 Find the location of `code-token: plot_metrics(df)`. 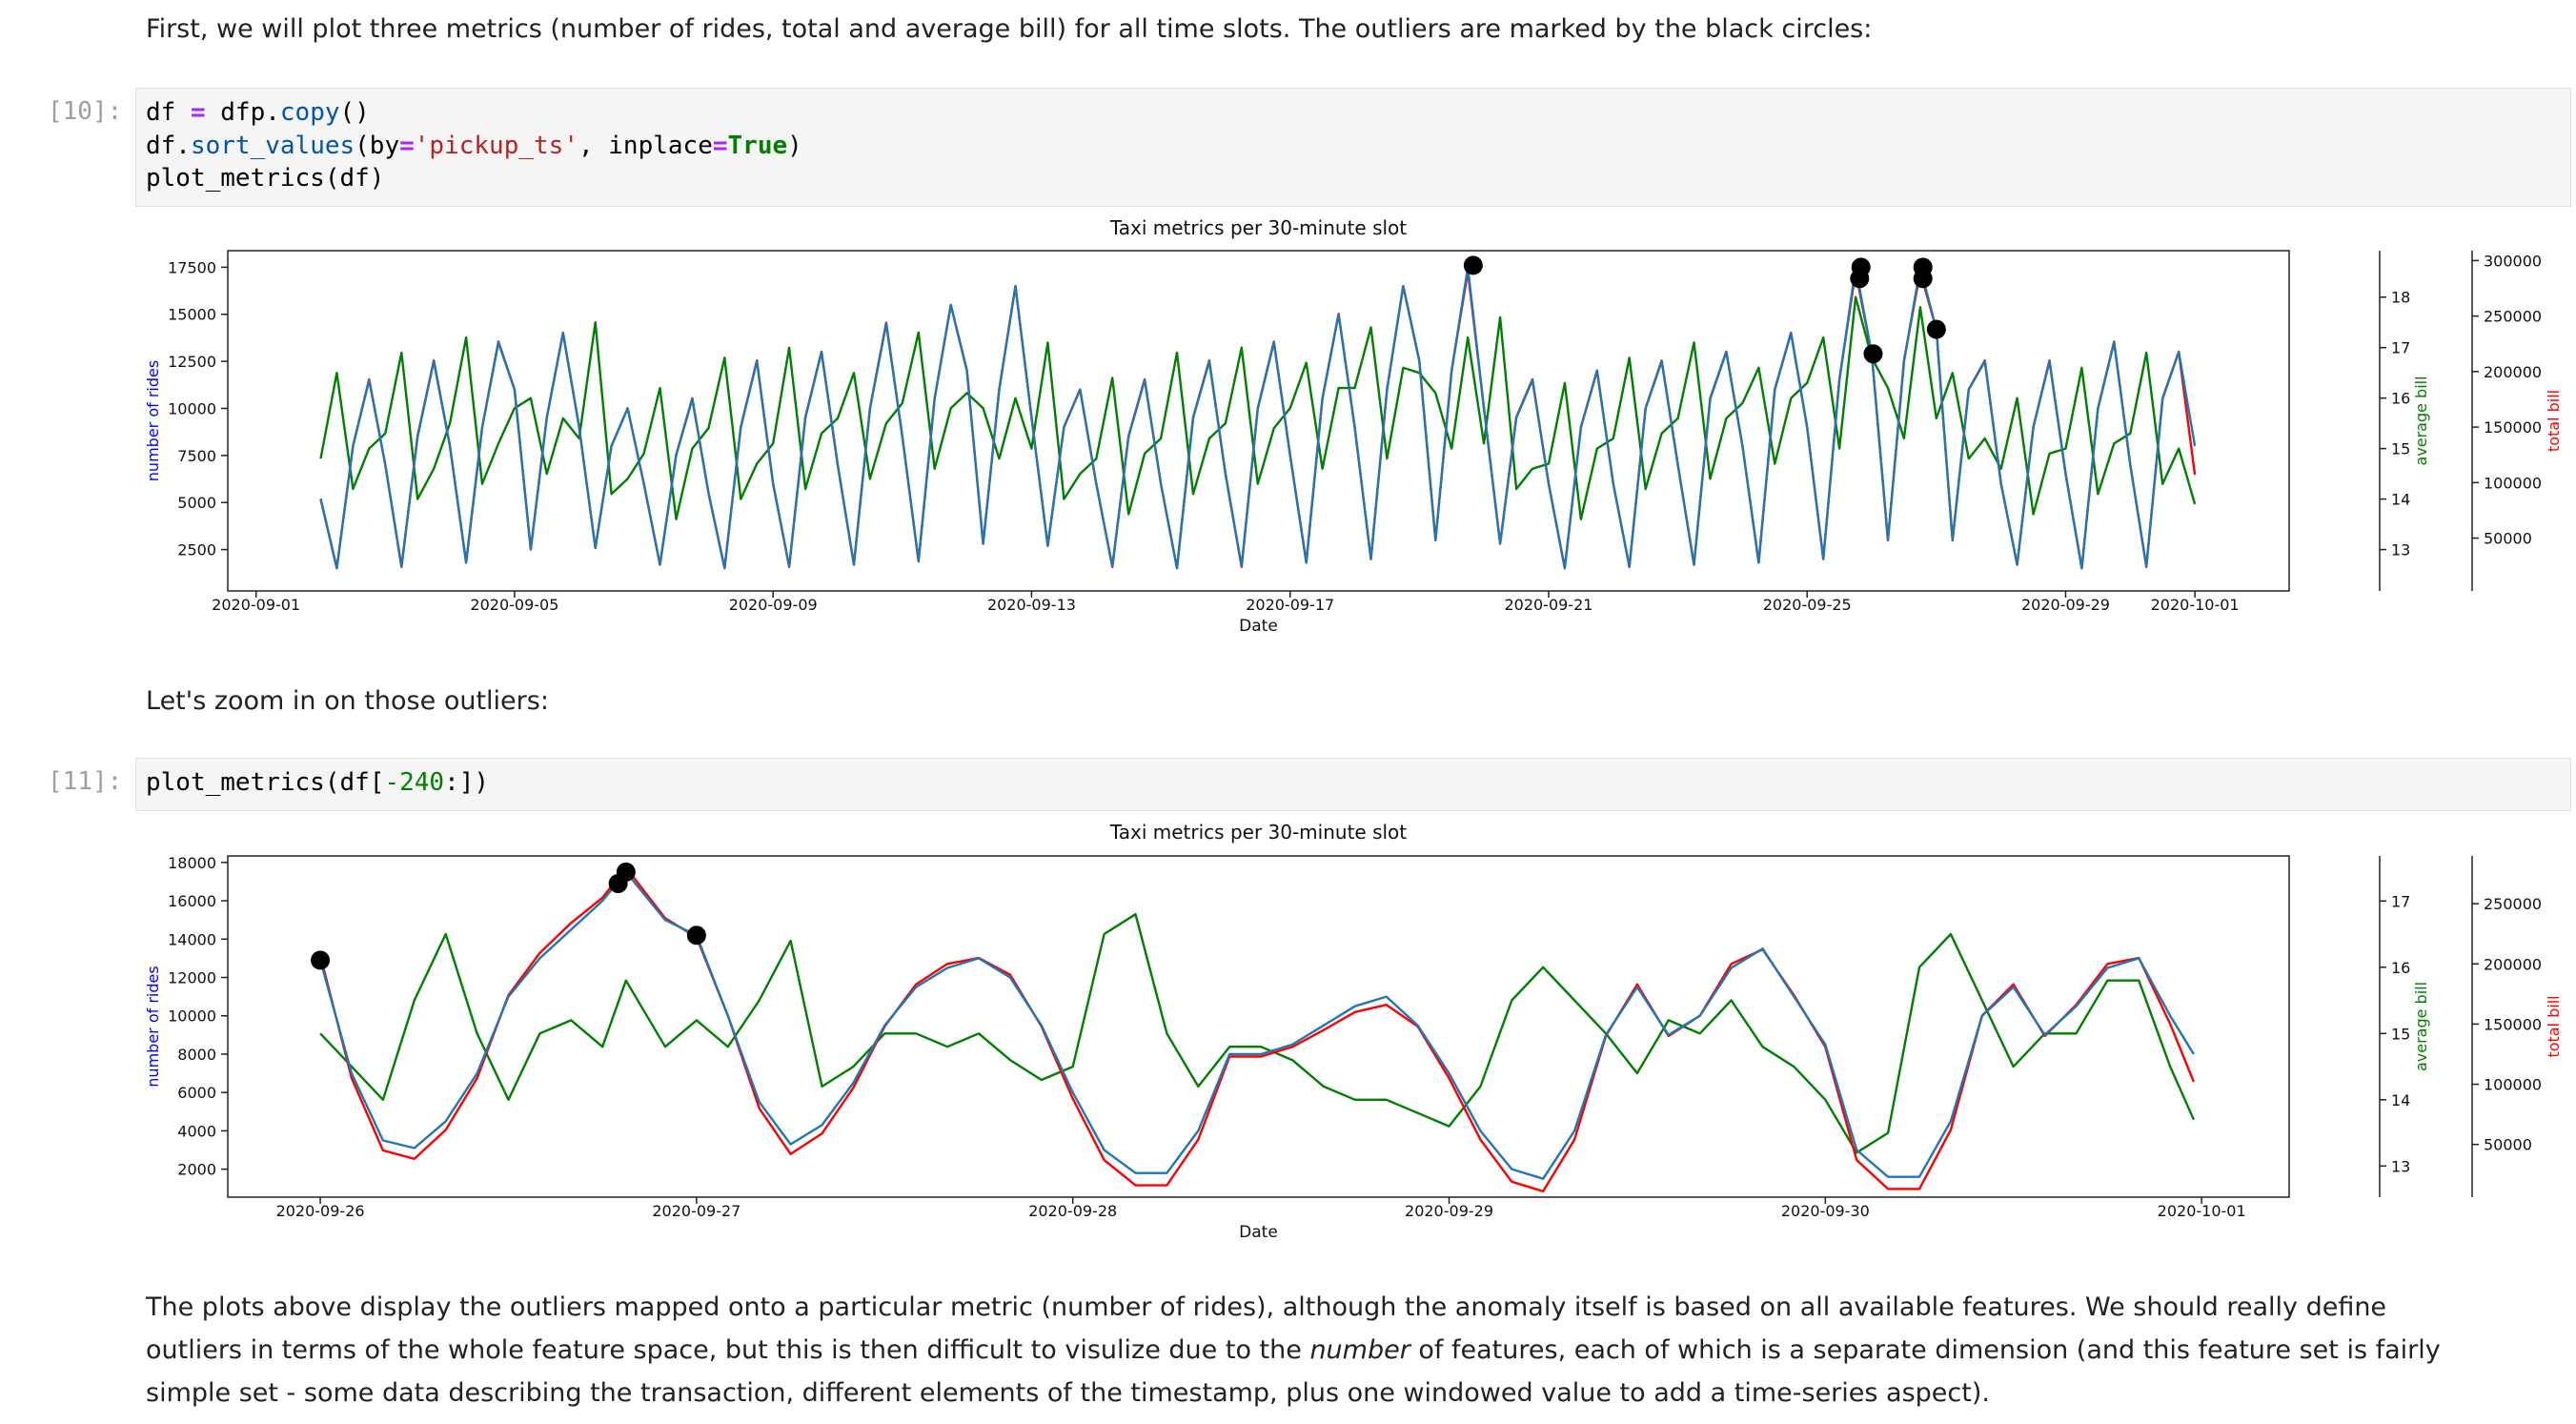

code-token: plot_metrics(df) is located at coordinates (265, 178).